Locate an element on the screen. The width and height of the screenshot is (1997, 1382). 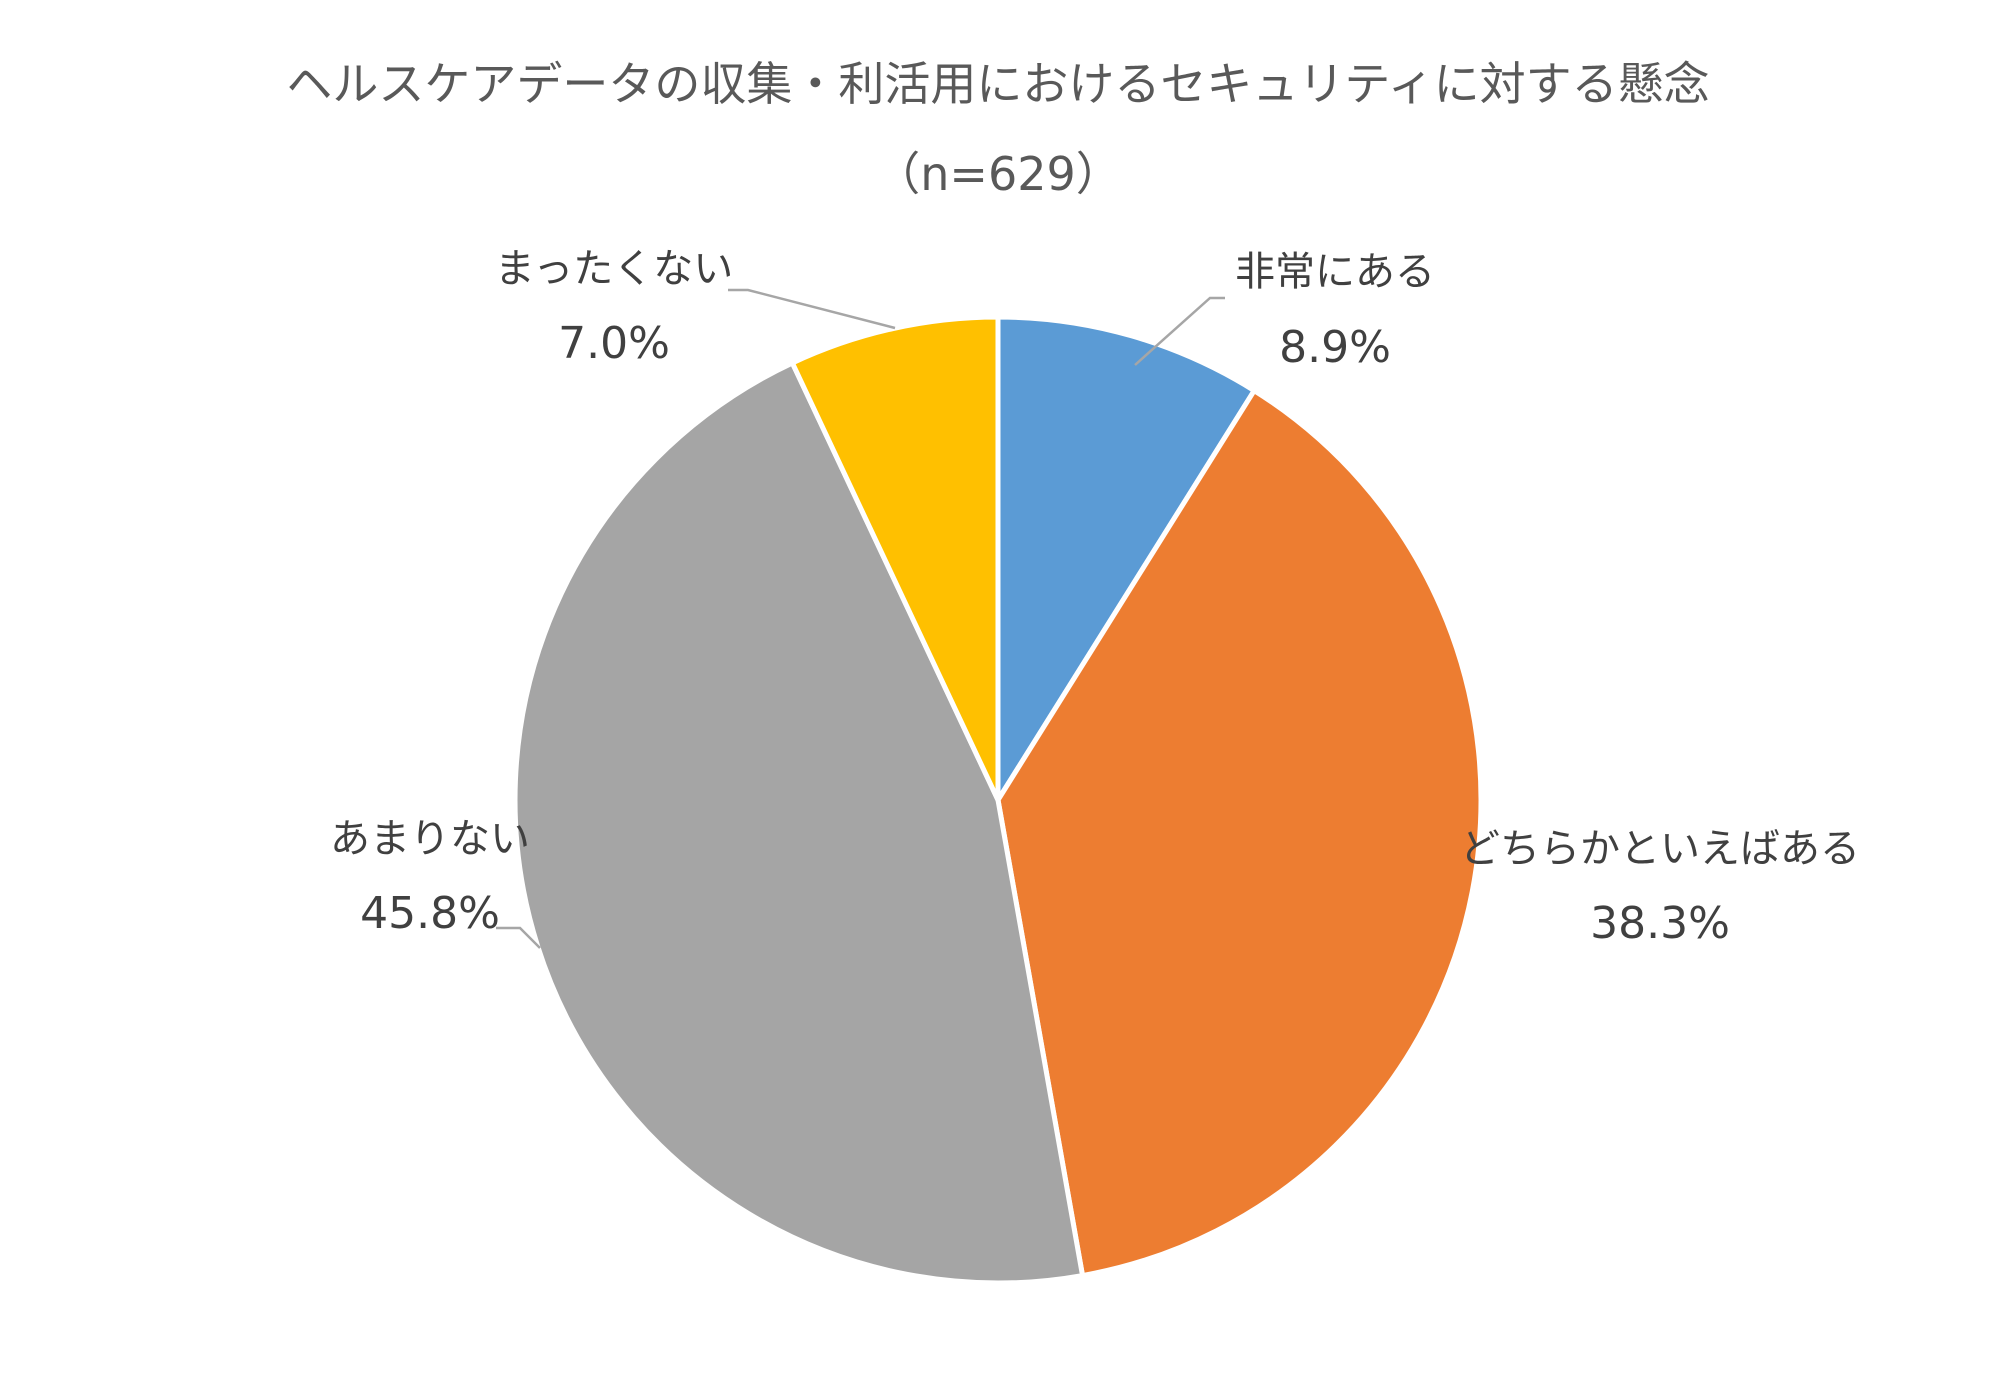
slice-label: まったくない is located at coordinates (614, 269).